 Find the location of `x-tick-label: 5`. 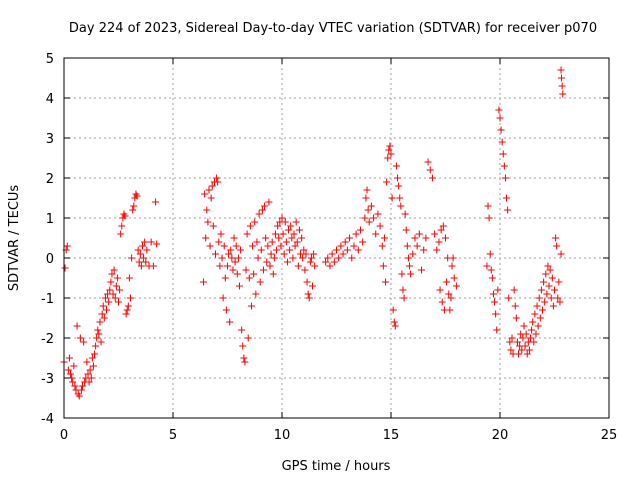

x-tick-label: 5 is located at coordinates (173, 435).